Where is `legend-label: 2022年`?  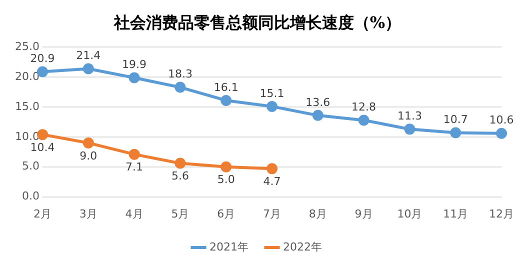 legend-label: 2022年 is located at coordinates (302, 247).